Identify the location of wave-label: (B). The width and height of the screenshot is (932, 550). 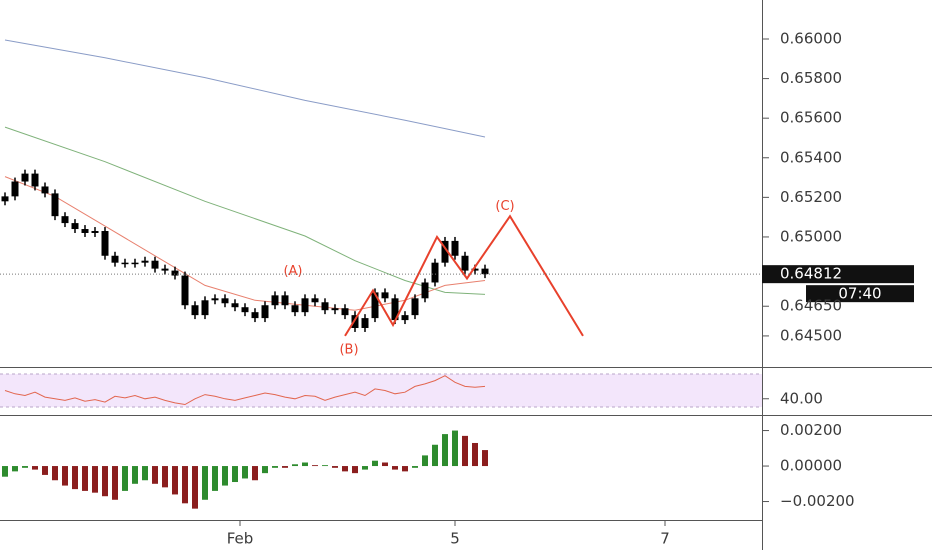
(348, 349).